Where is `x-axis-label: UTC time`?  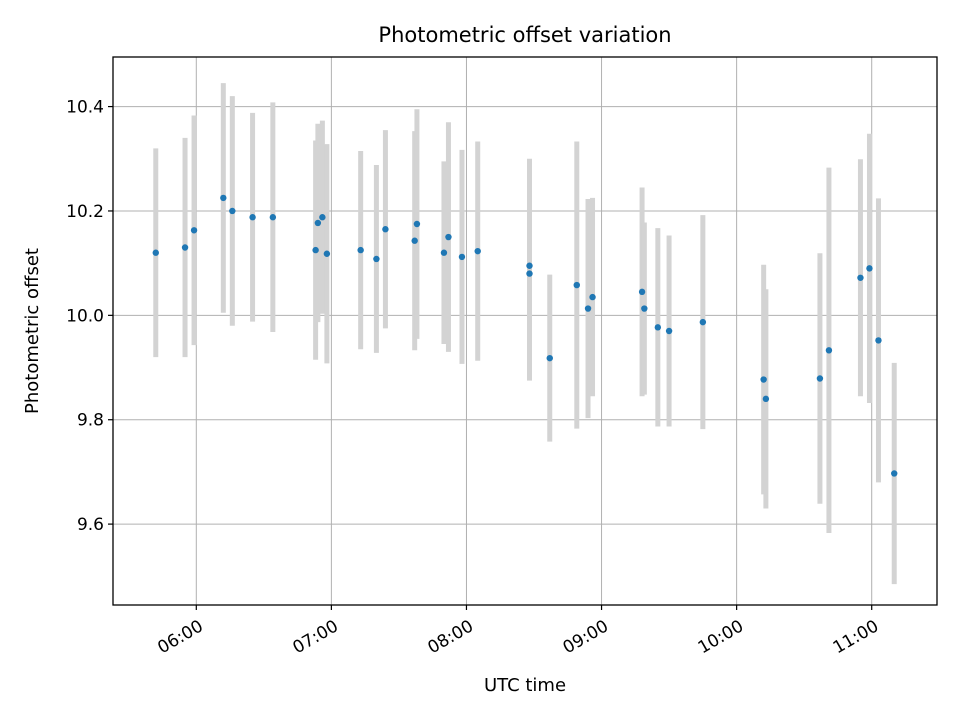
x-axis-label: UTC time is located at coordinates (525, 685).